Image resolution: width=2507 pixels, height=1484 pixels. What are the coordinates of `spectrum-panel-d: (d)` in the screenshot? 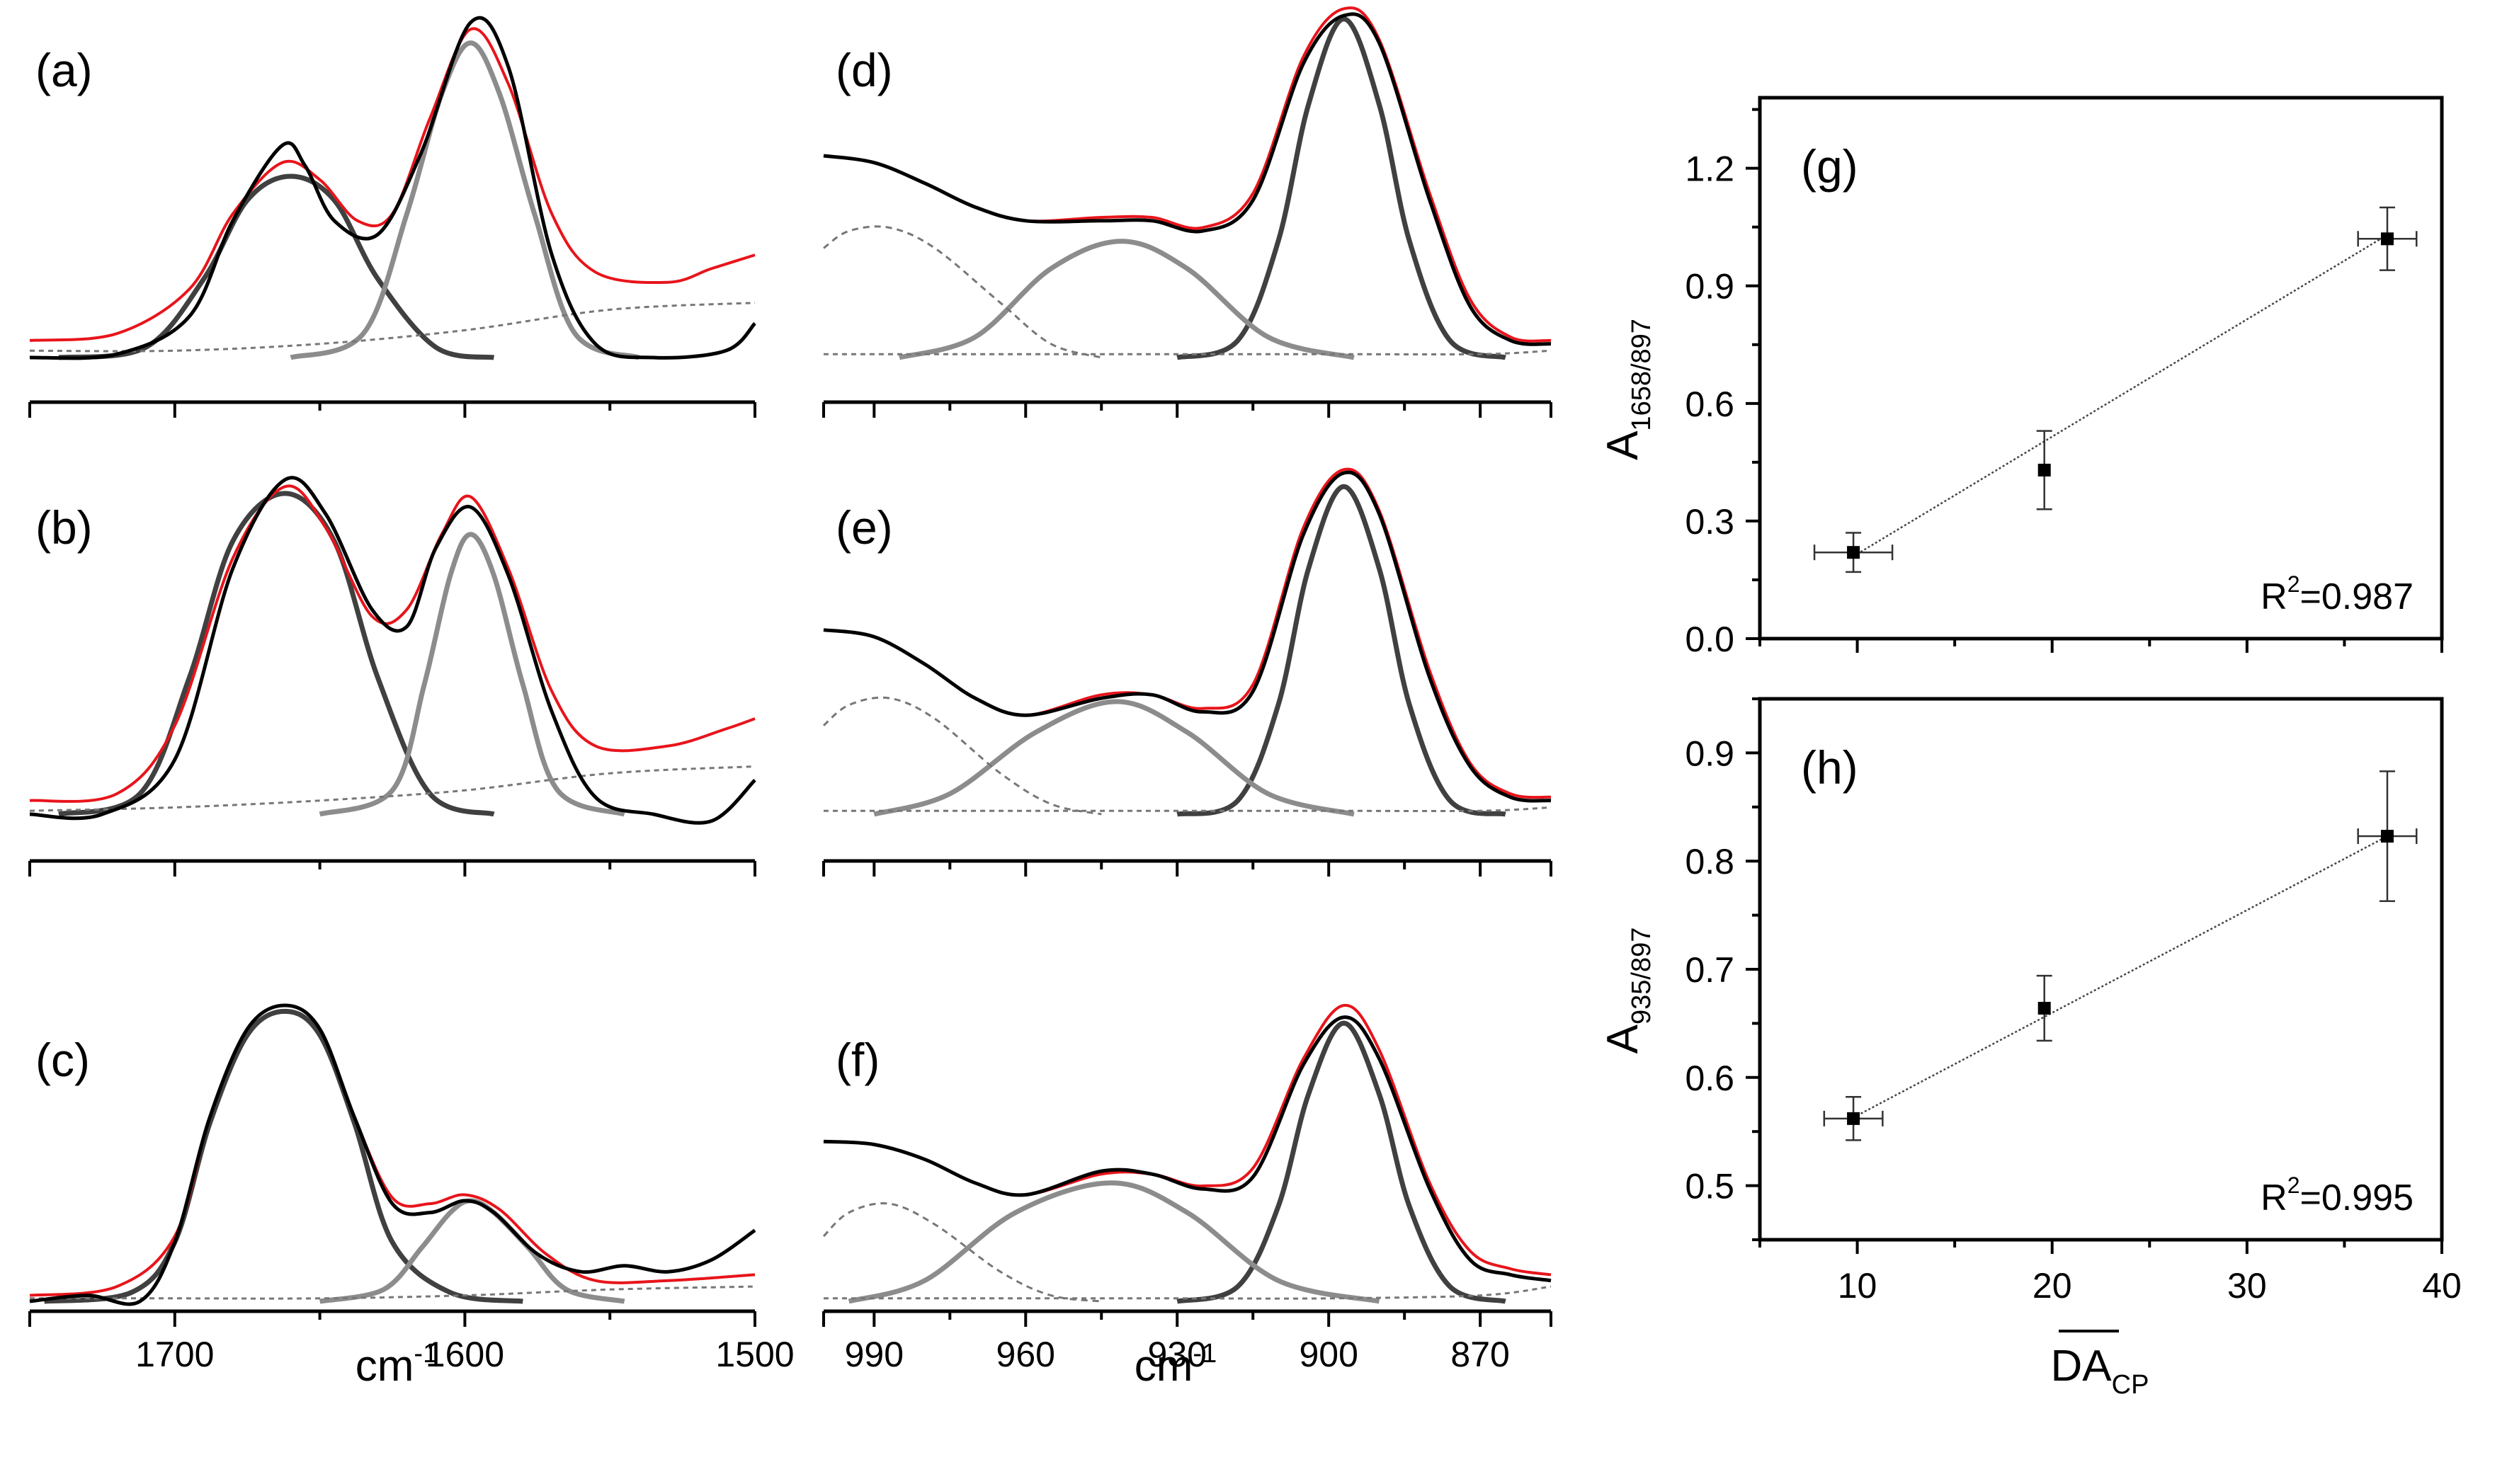 It's located at (1187, 212).